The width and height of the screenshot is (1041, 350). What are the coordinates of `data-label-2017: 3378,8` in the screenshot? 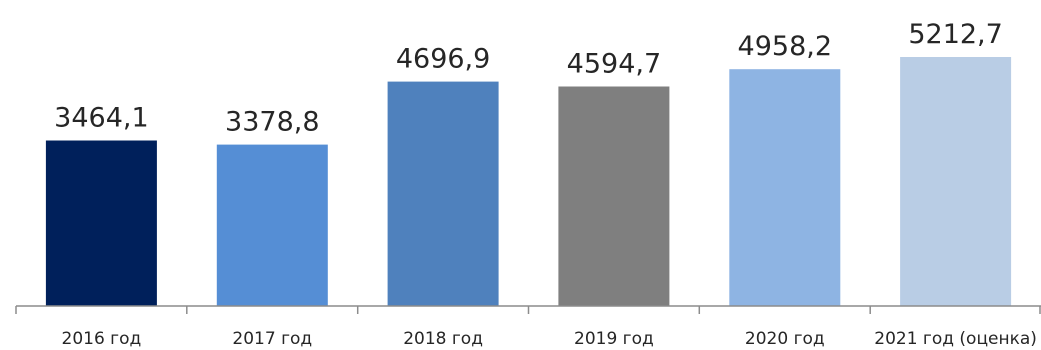 It's located at (272, 122).